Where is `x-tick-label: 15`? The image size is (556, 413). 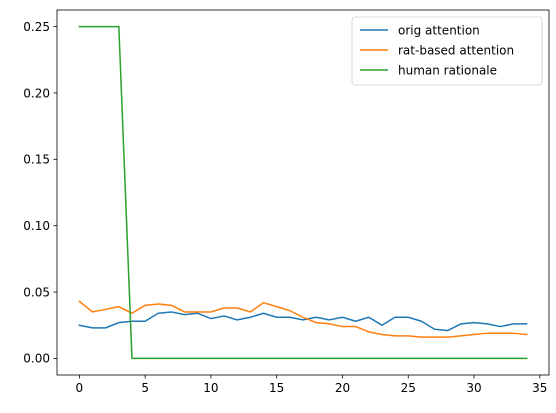 x-tick-label: 15 is located at coordinates (276, 388).